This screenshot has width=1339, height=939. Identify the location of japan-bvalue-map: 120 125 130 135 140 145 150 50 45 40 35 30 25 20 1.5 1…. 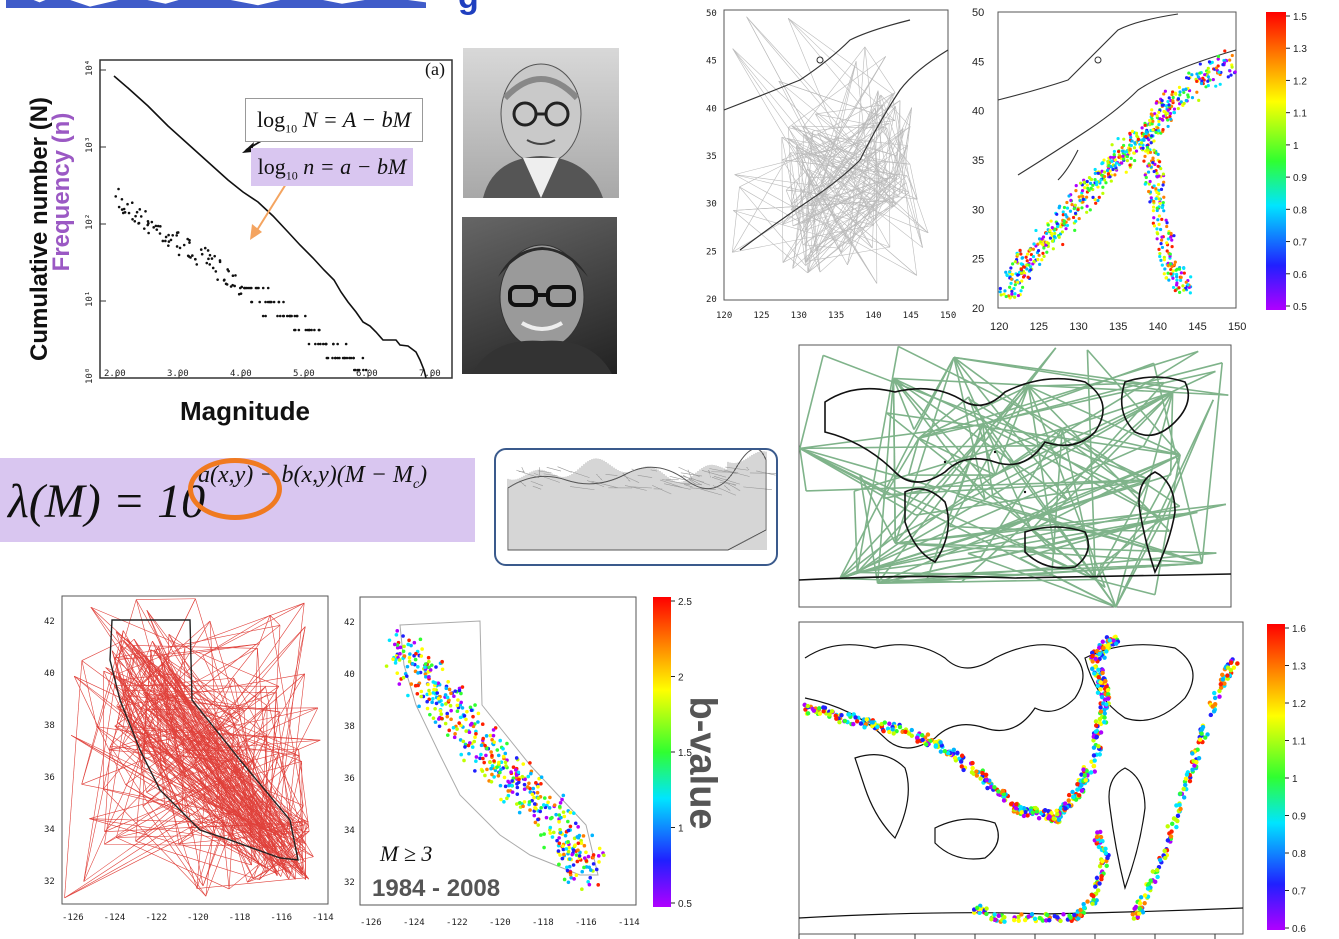
(1148, 170).